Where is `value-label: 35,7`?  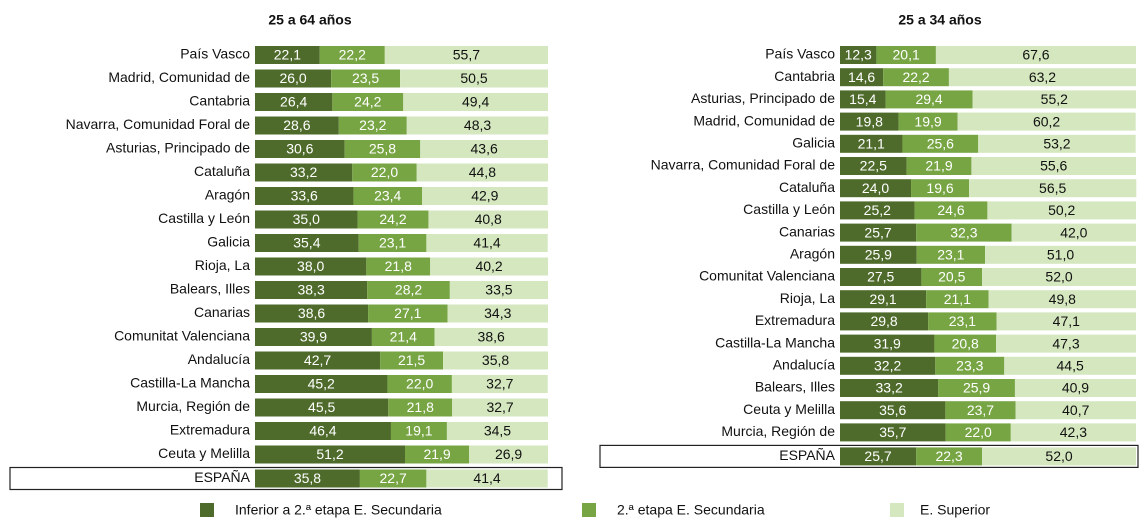 value-label: 35,7 is located at coordinates (892, 432).